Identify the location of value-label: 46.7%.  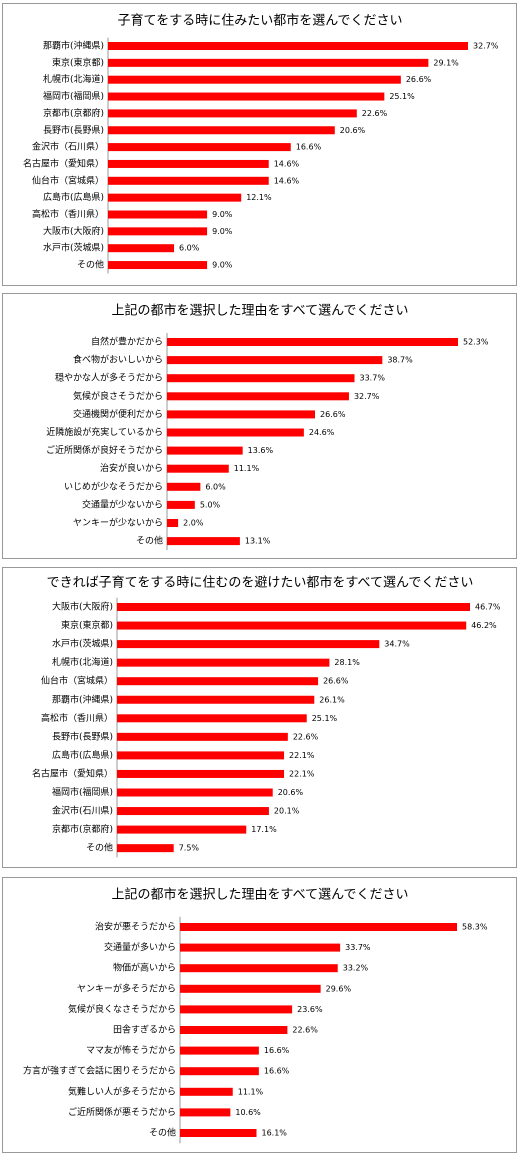
(488, 607).